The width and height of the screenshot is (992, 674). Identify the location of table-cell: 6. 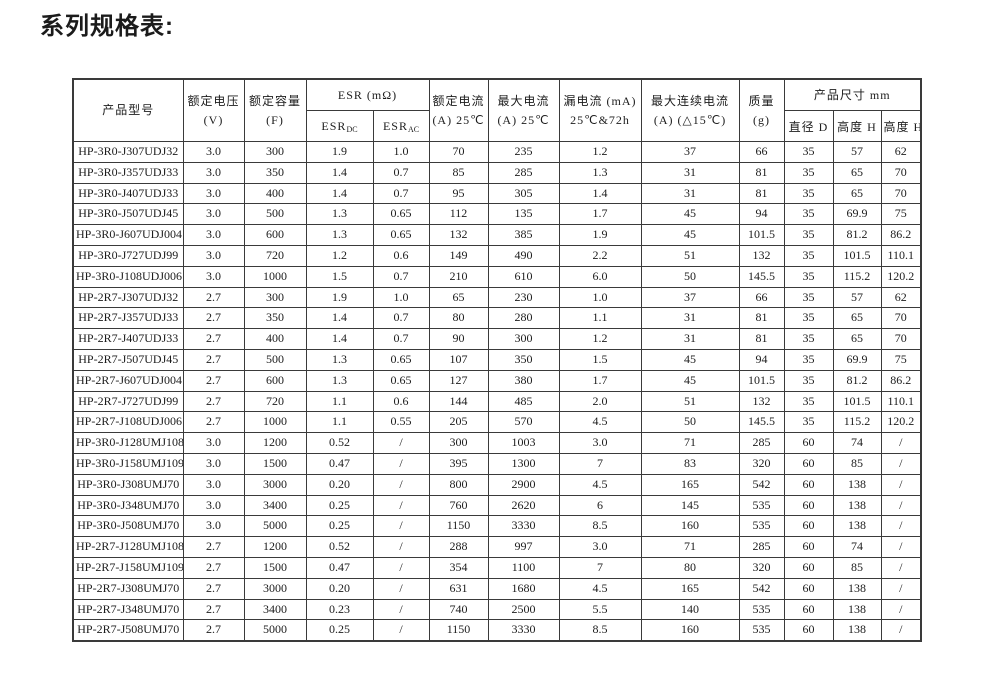
(600, 505).